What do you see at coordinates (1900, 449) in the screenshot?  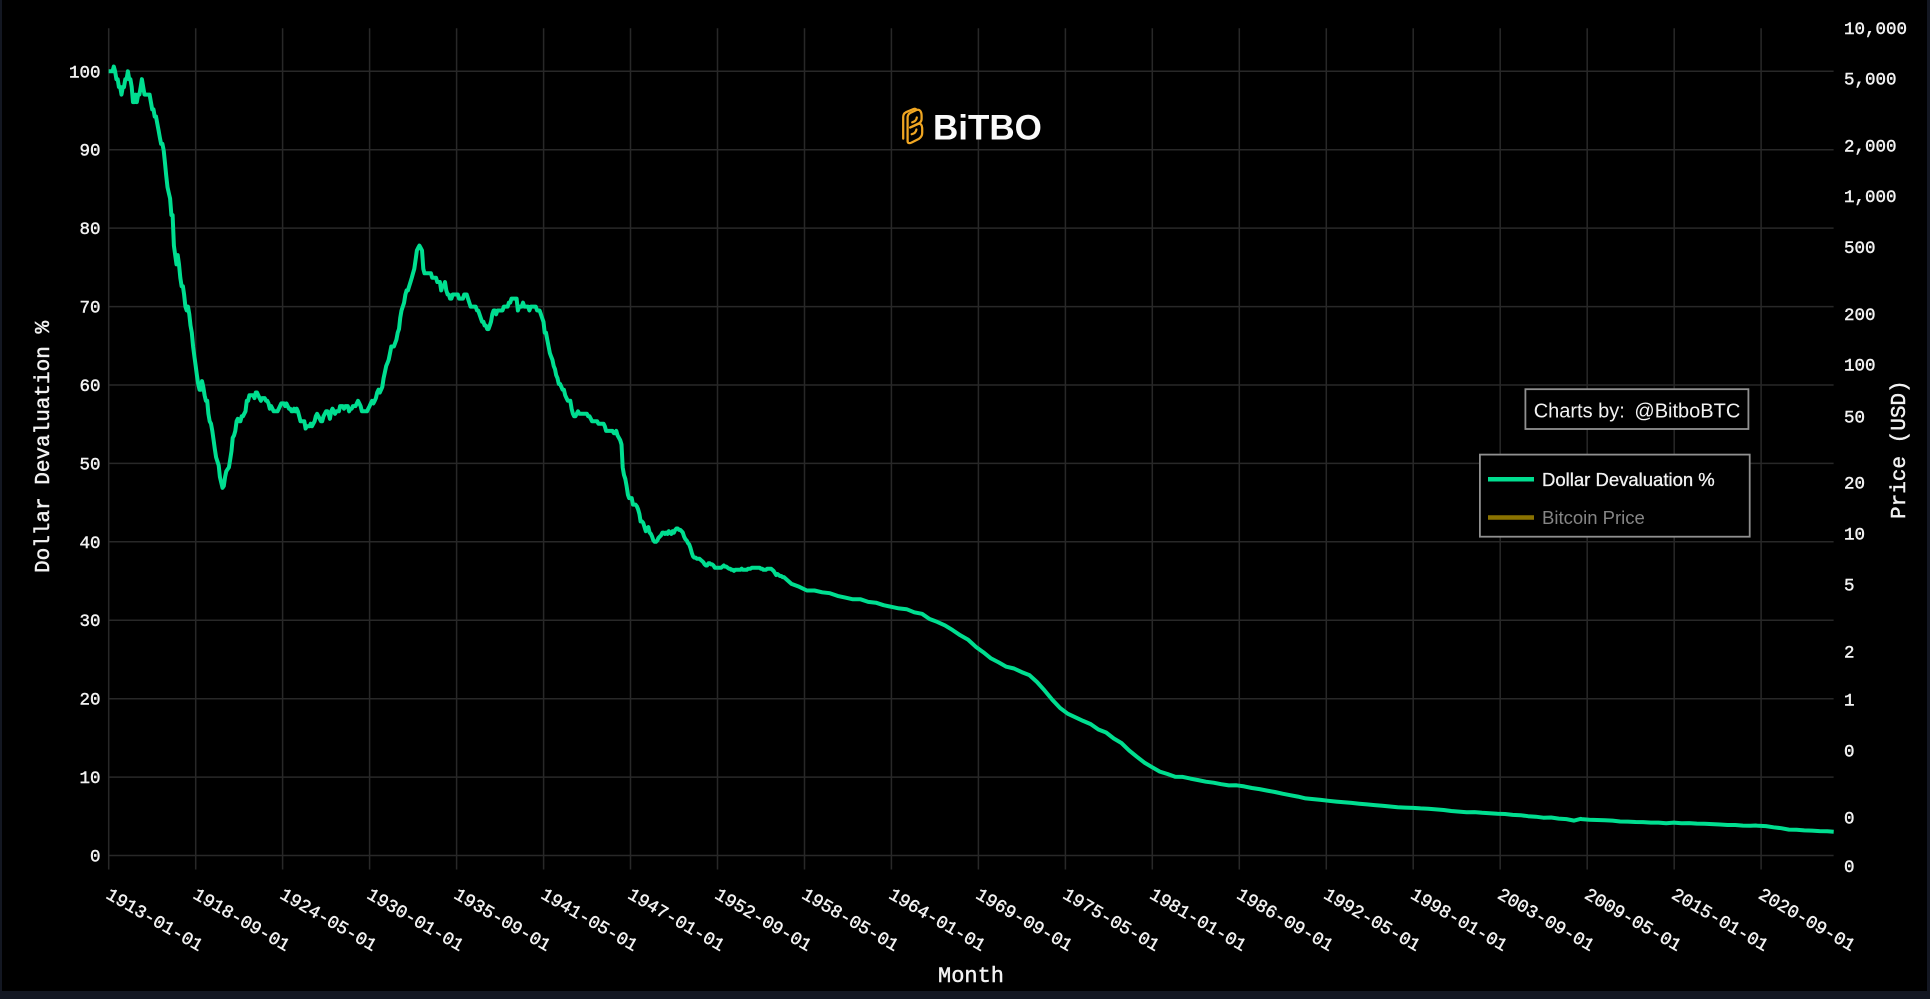 I see `svg-text: Price (USD)` at bounding box center [1900, 449].